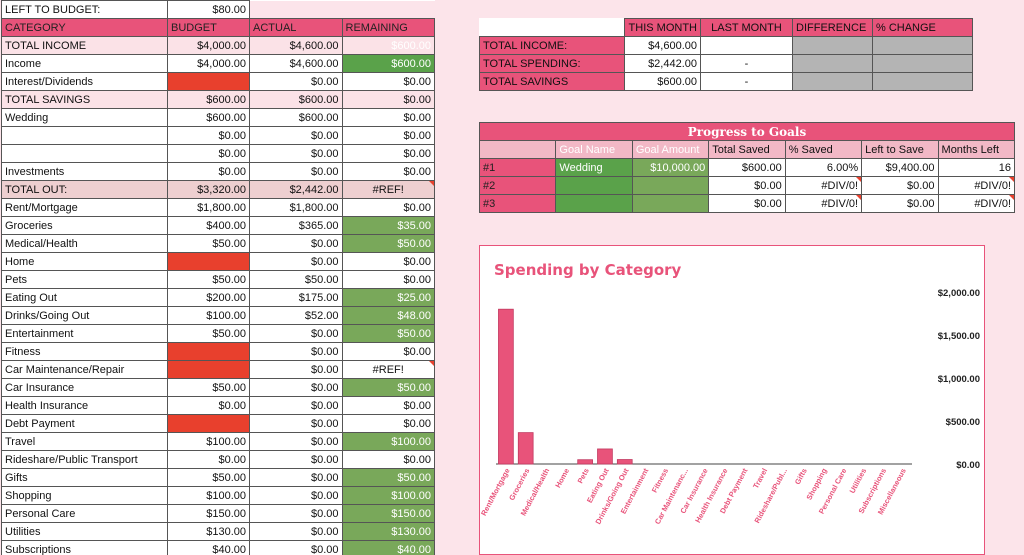  What do you see at coordinates (84, 81) in the screenshot?
I see `category-cell: Interest/Dividends` at bounding box center [84, 81].